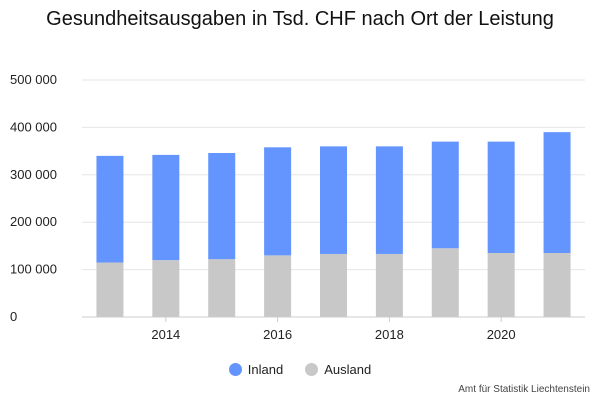 The width and height of the screenshot is (600, 400). What do you see at coordinates (557, 193) in the screenshot?
I see `bar-inland-2021` at bounding box center [557, 193].